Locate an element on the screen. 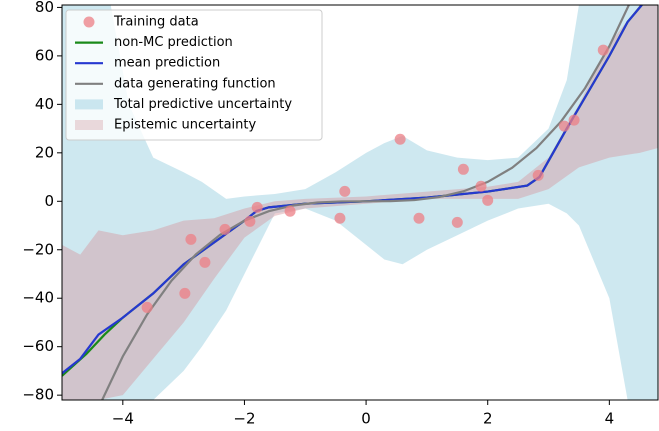 This screenshot has width=659, height=431. x-tick-label: −4 is located at coordinates (123, 419).